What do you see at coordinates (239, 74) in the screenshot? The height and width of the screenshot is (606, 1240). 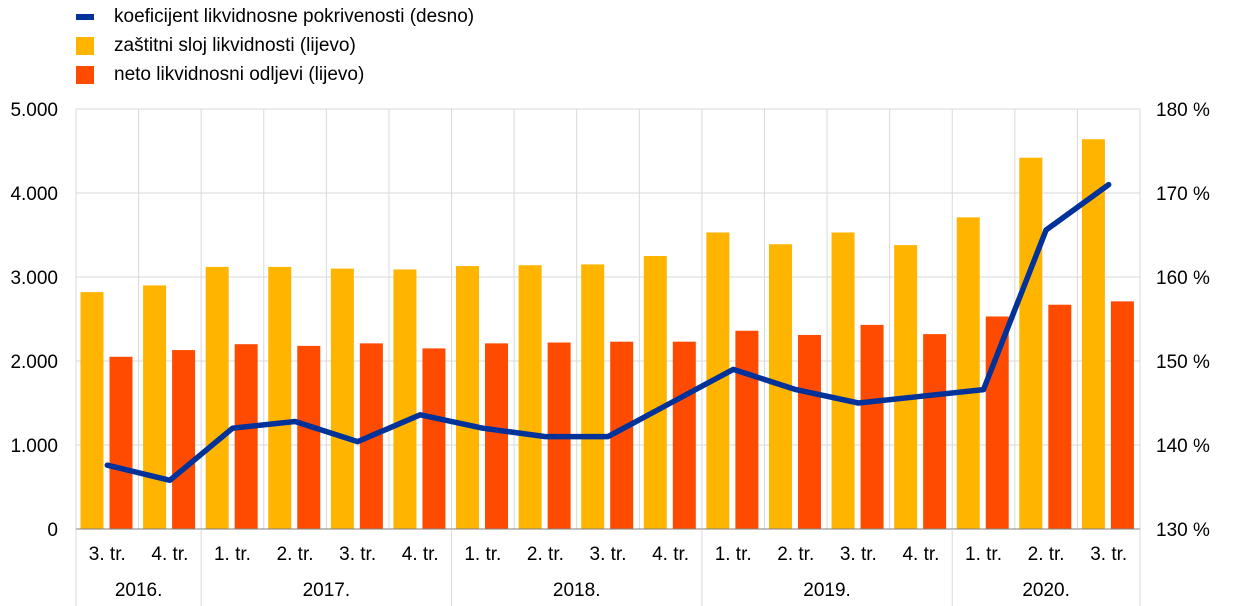 I see `legend-label: neto likvidnosni odljevi (lijevo)` at bounding box center [239, 74].